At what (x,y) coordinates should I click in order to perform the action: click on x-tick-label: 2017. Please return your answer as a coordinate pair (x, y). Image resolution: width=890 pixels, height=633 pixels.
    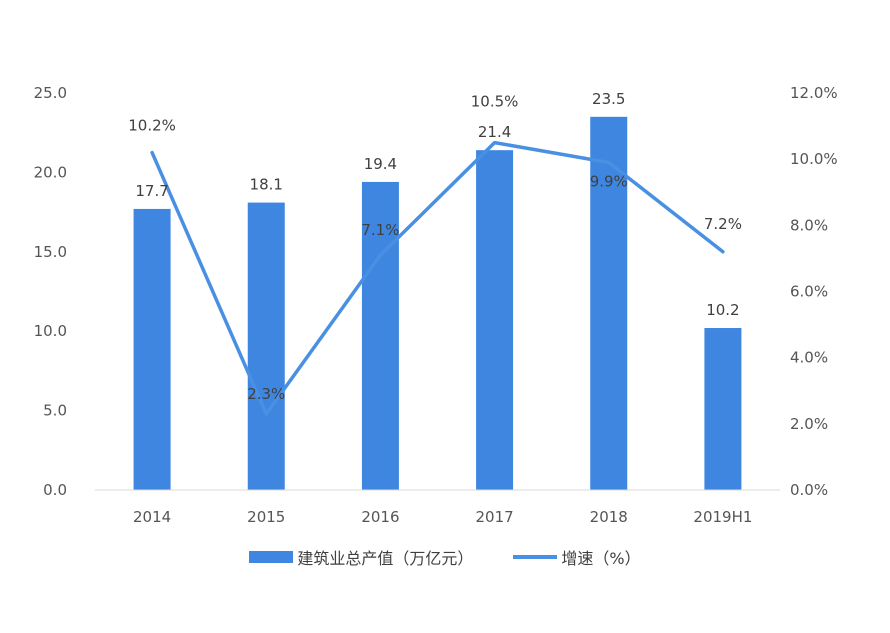
    Looking at the image, I should click on (494, 517).